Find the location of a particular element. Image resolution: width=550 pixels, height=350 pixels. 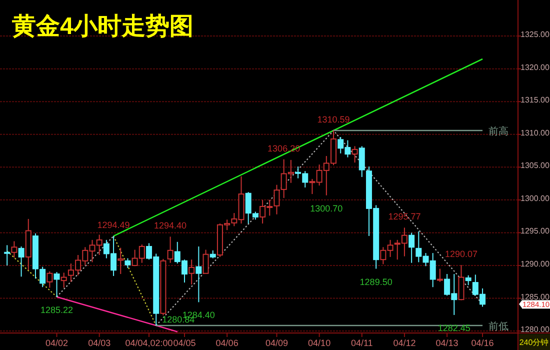

text: 黄金4小时走势图 is located at coordinates (102, 26).